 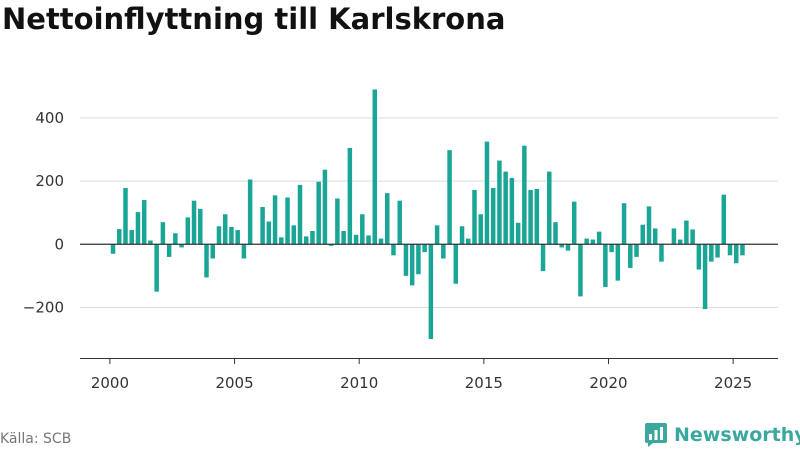 What do you see at coordinates (36, 439) in the screenshot?
I see `source-note: Källa: SCB` at bounding box center [36, 439].